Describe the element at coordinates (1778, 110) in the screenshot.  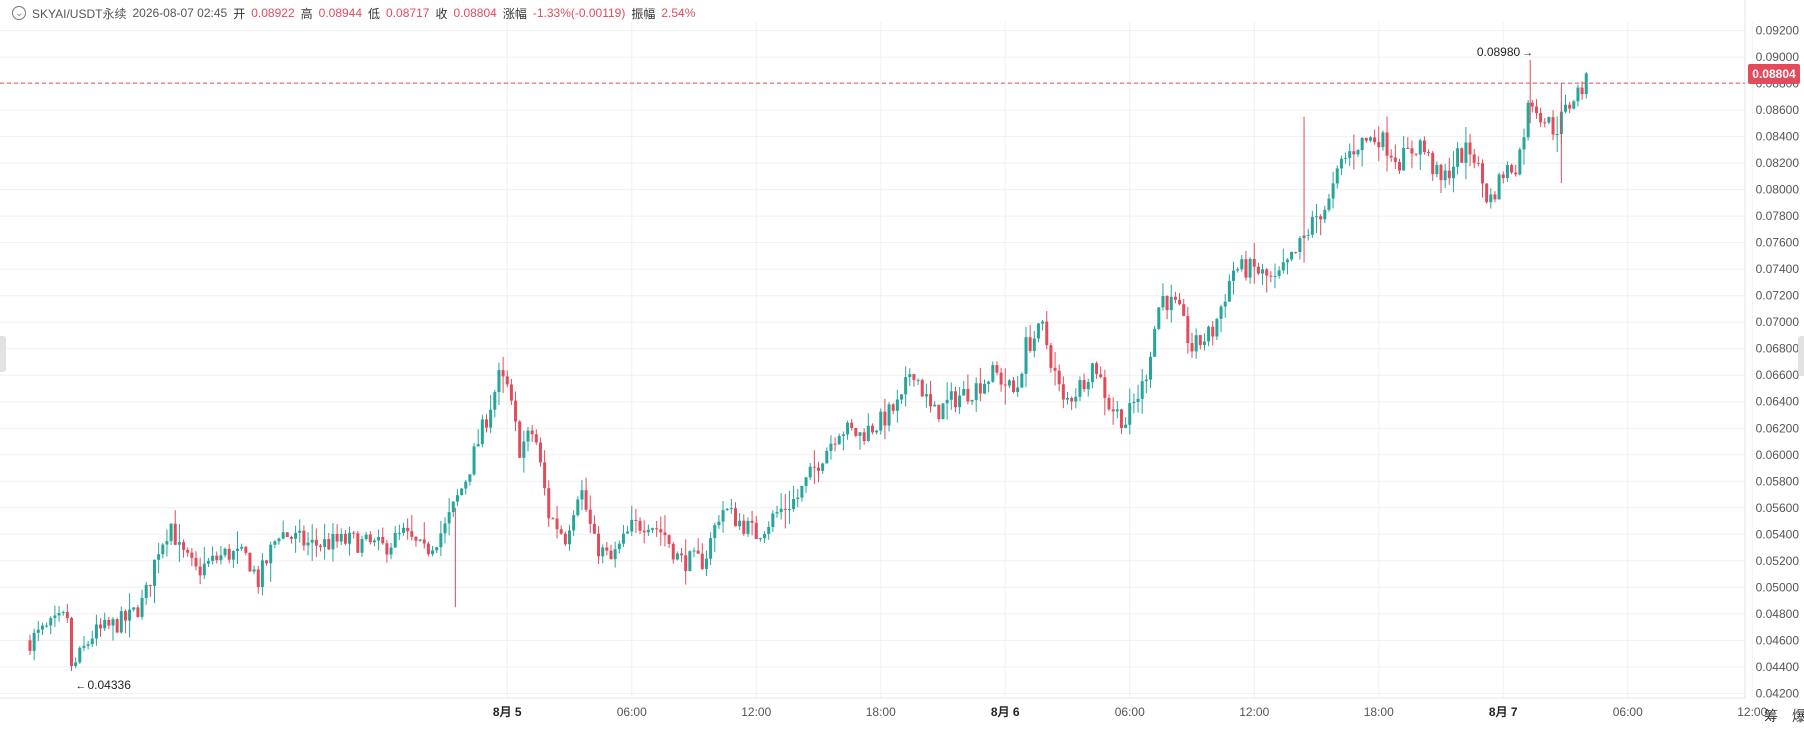
I see `y-tick-label: 0.08600` at that location.